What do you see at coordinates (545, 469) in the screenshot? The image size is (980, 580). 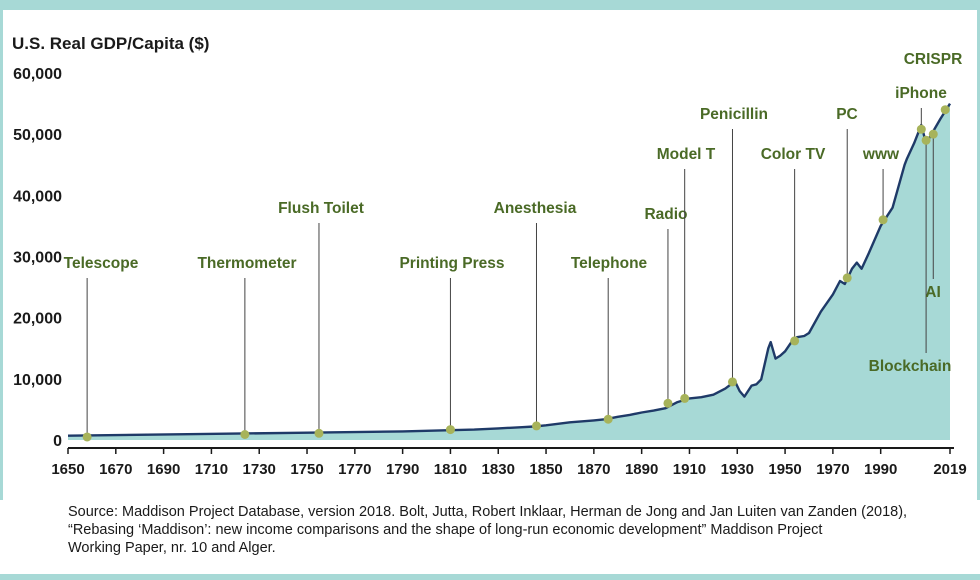 I see `x-tick-label: 1850` at bounding box center [545, 469].